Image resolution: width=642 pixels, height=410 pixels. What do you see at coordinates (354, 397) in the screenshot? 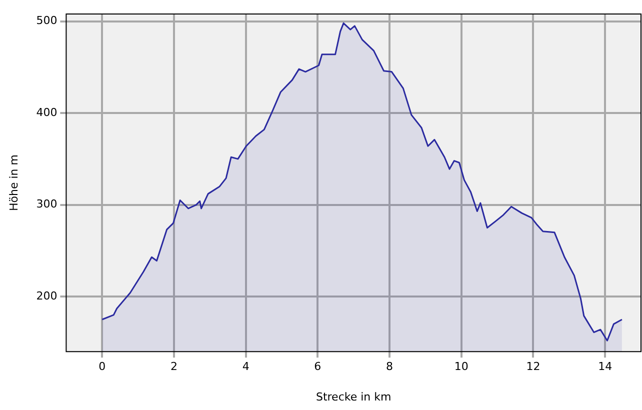
I see `x-axis-title: Strecke in km` at bounding box center [354, 397].